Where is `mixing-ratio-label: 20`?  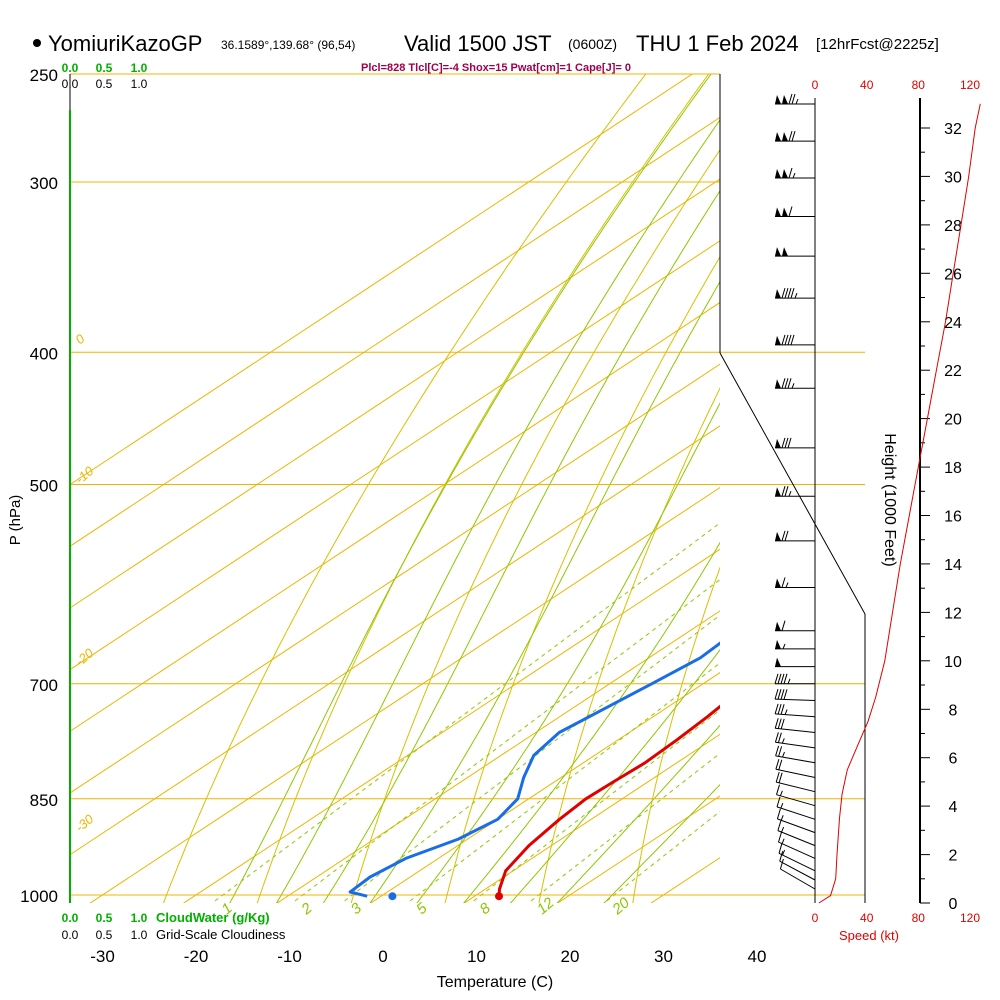
mixing-ratio-label: 20 is located at coordinates (620, 906).